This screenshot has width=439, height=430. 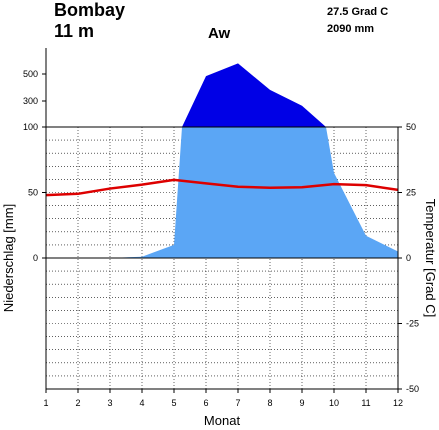 I want to click on x-tick-label: 4, so click(x=141, y=403).